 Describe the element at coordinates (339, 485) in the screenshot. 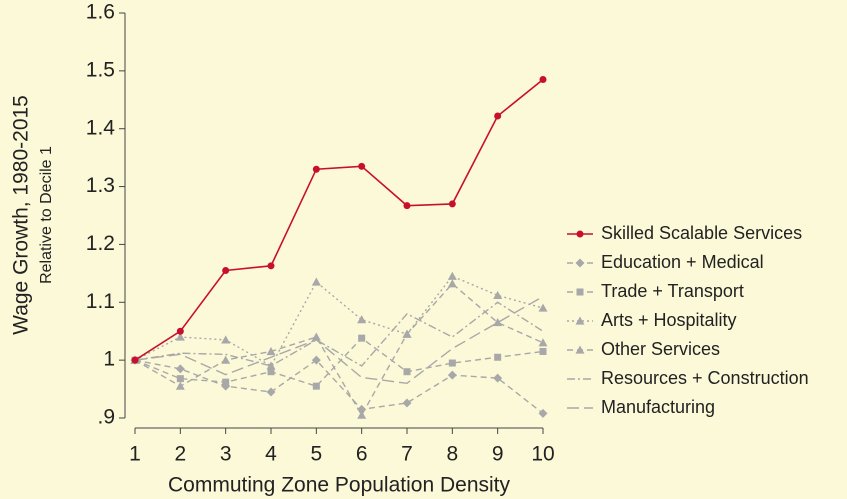

I see `x-axis-title: Commuting Zone Population Density` at that location.